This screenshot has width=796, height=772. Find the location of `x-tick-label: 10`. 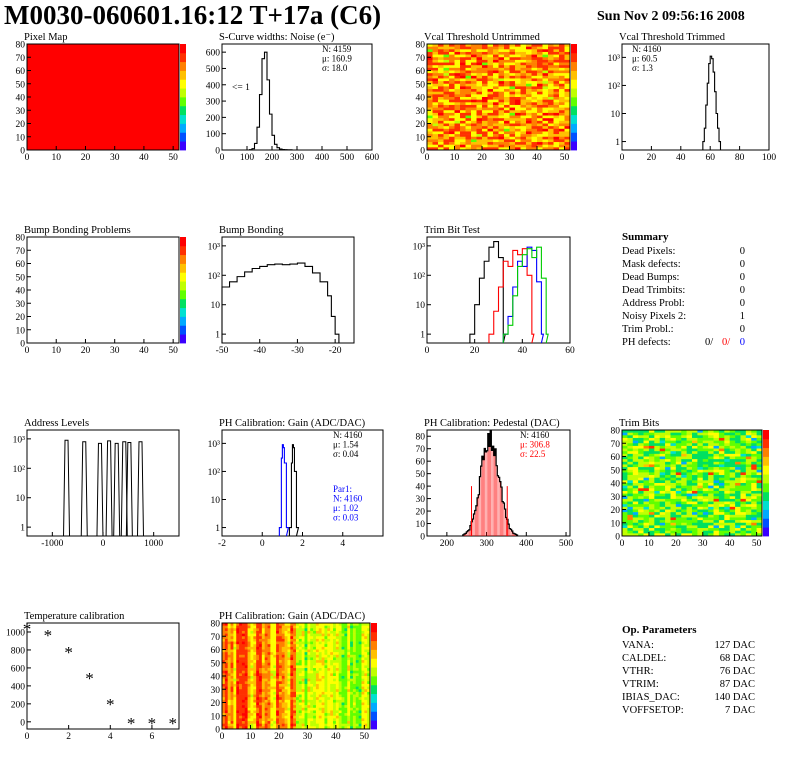

x-tick-label: 10 is located at coordinates (251, 737).